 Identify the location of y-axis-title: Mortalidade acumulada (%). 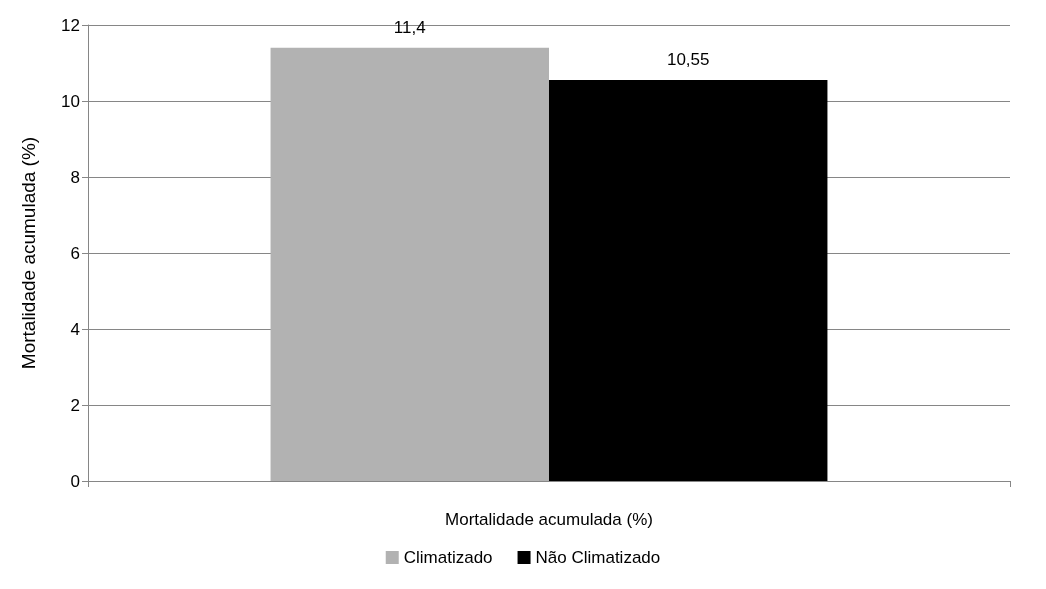
(28, 253).